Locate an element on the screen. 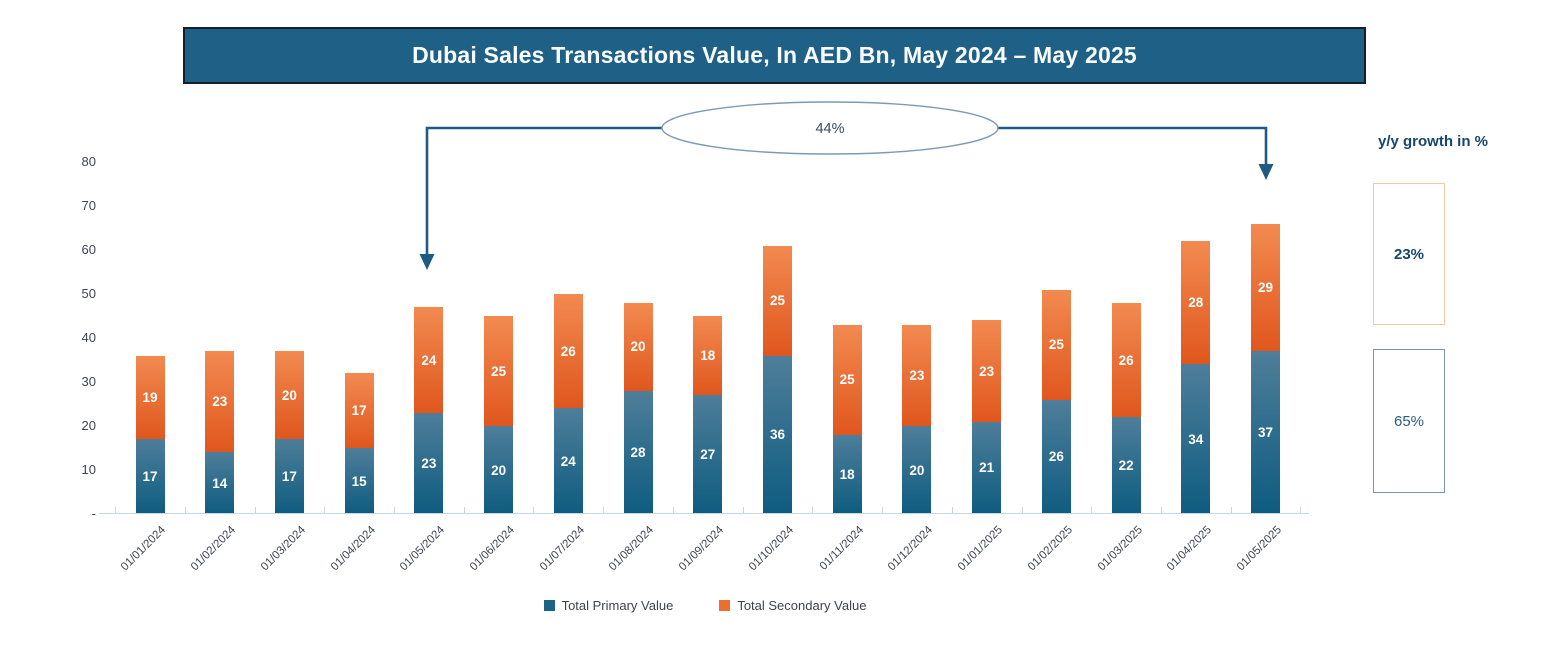 The width and height of the screenshot is (1551, 650). bar-segment-secondary: 18 is located at coordinates (708, 356).